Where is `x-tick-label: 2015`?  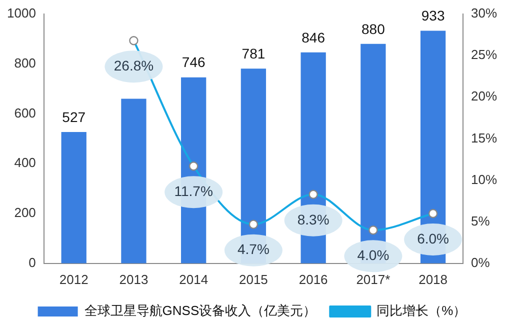 x-tick-label: 2015 is located at coordinates (253, 279).